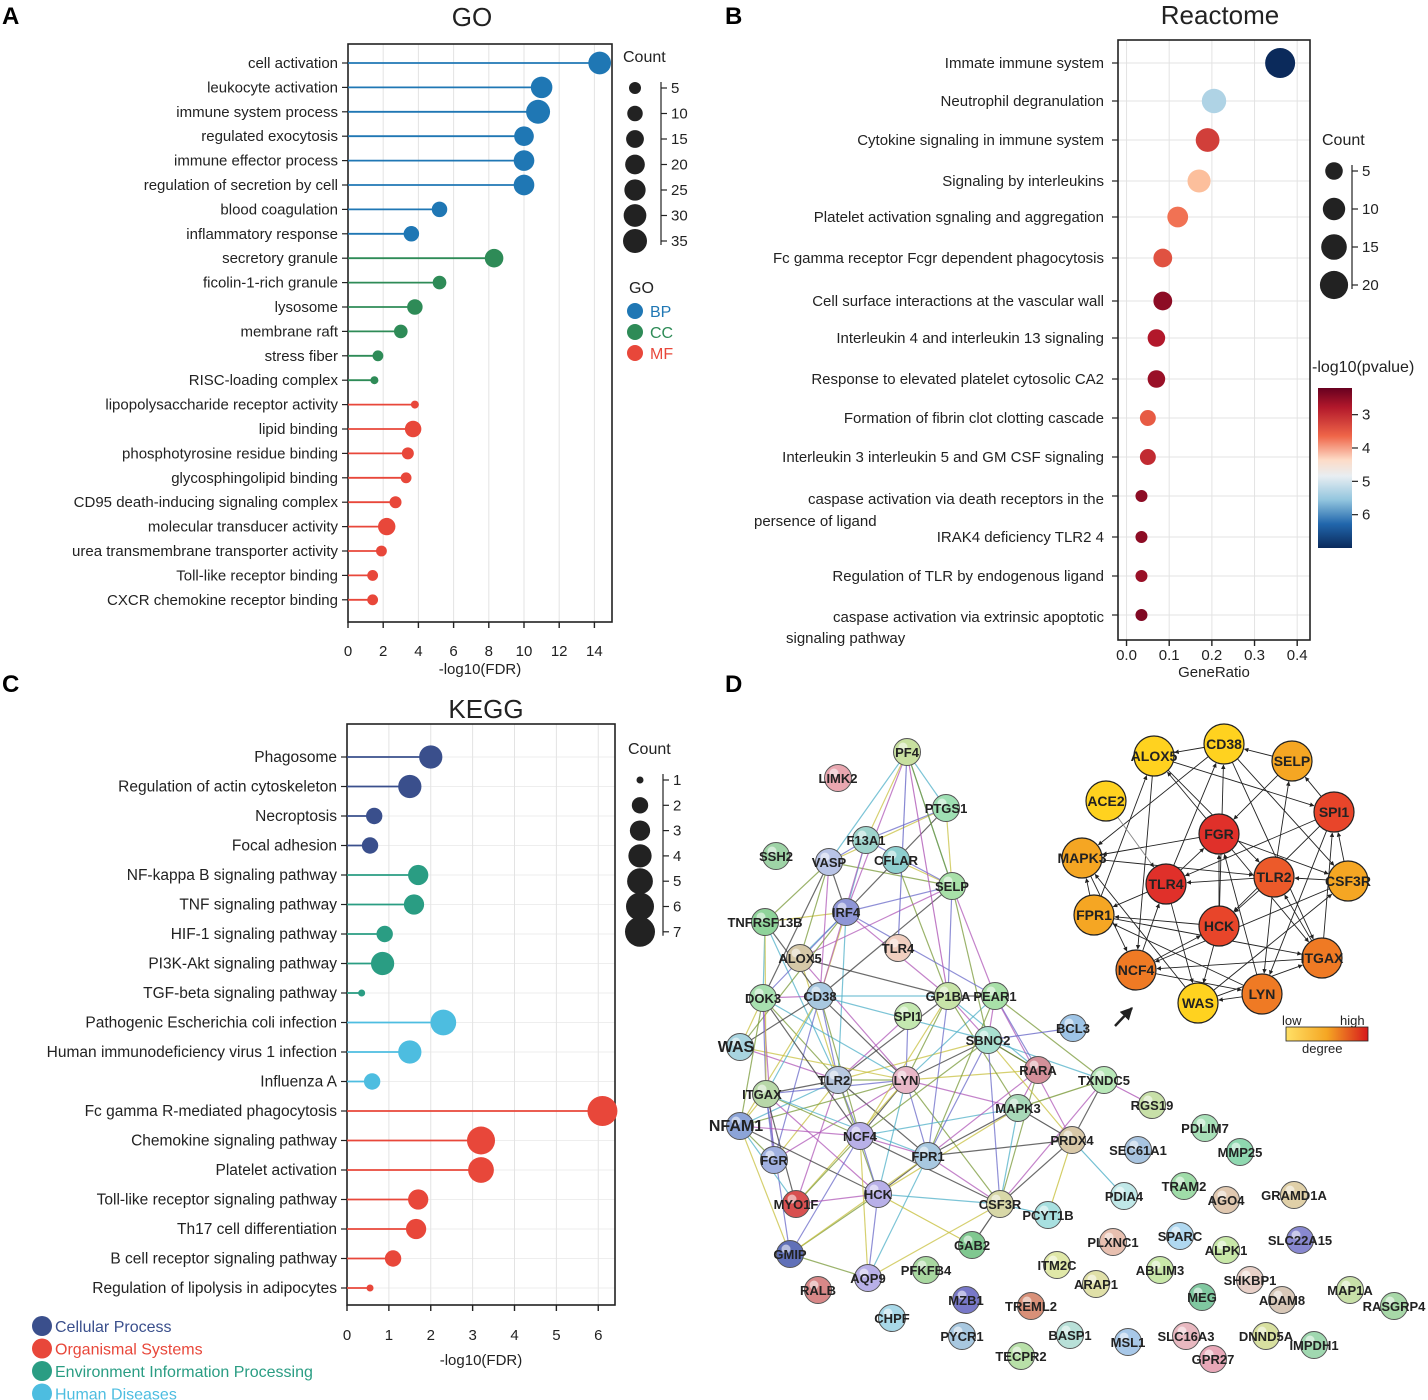 The width and height of the screenshot is (1428, 1400). I want to click on group-legend-label-cellular-process: Cellular Process, so click(113, 1327).